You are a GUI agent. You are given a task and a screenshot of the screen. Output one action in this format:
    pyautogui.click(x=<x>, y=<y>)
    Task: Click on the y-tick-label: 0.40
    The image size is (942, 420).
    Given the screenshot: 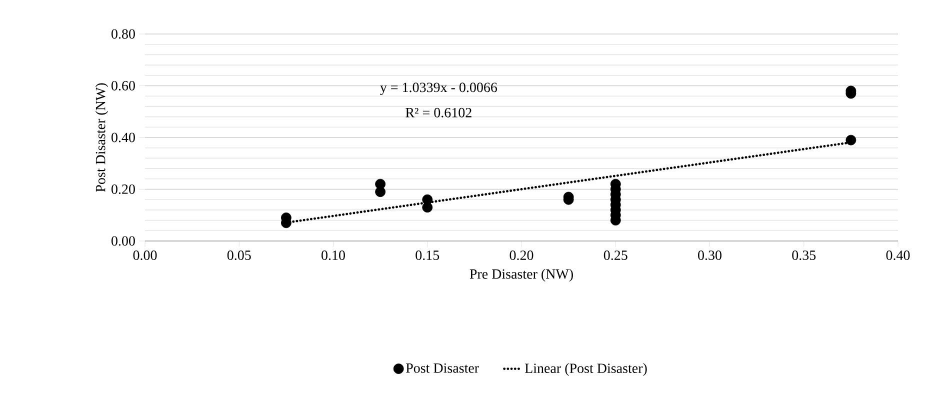 What is the action you would take?
    pyautogui.click(x=123, y=137)
    